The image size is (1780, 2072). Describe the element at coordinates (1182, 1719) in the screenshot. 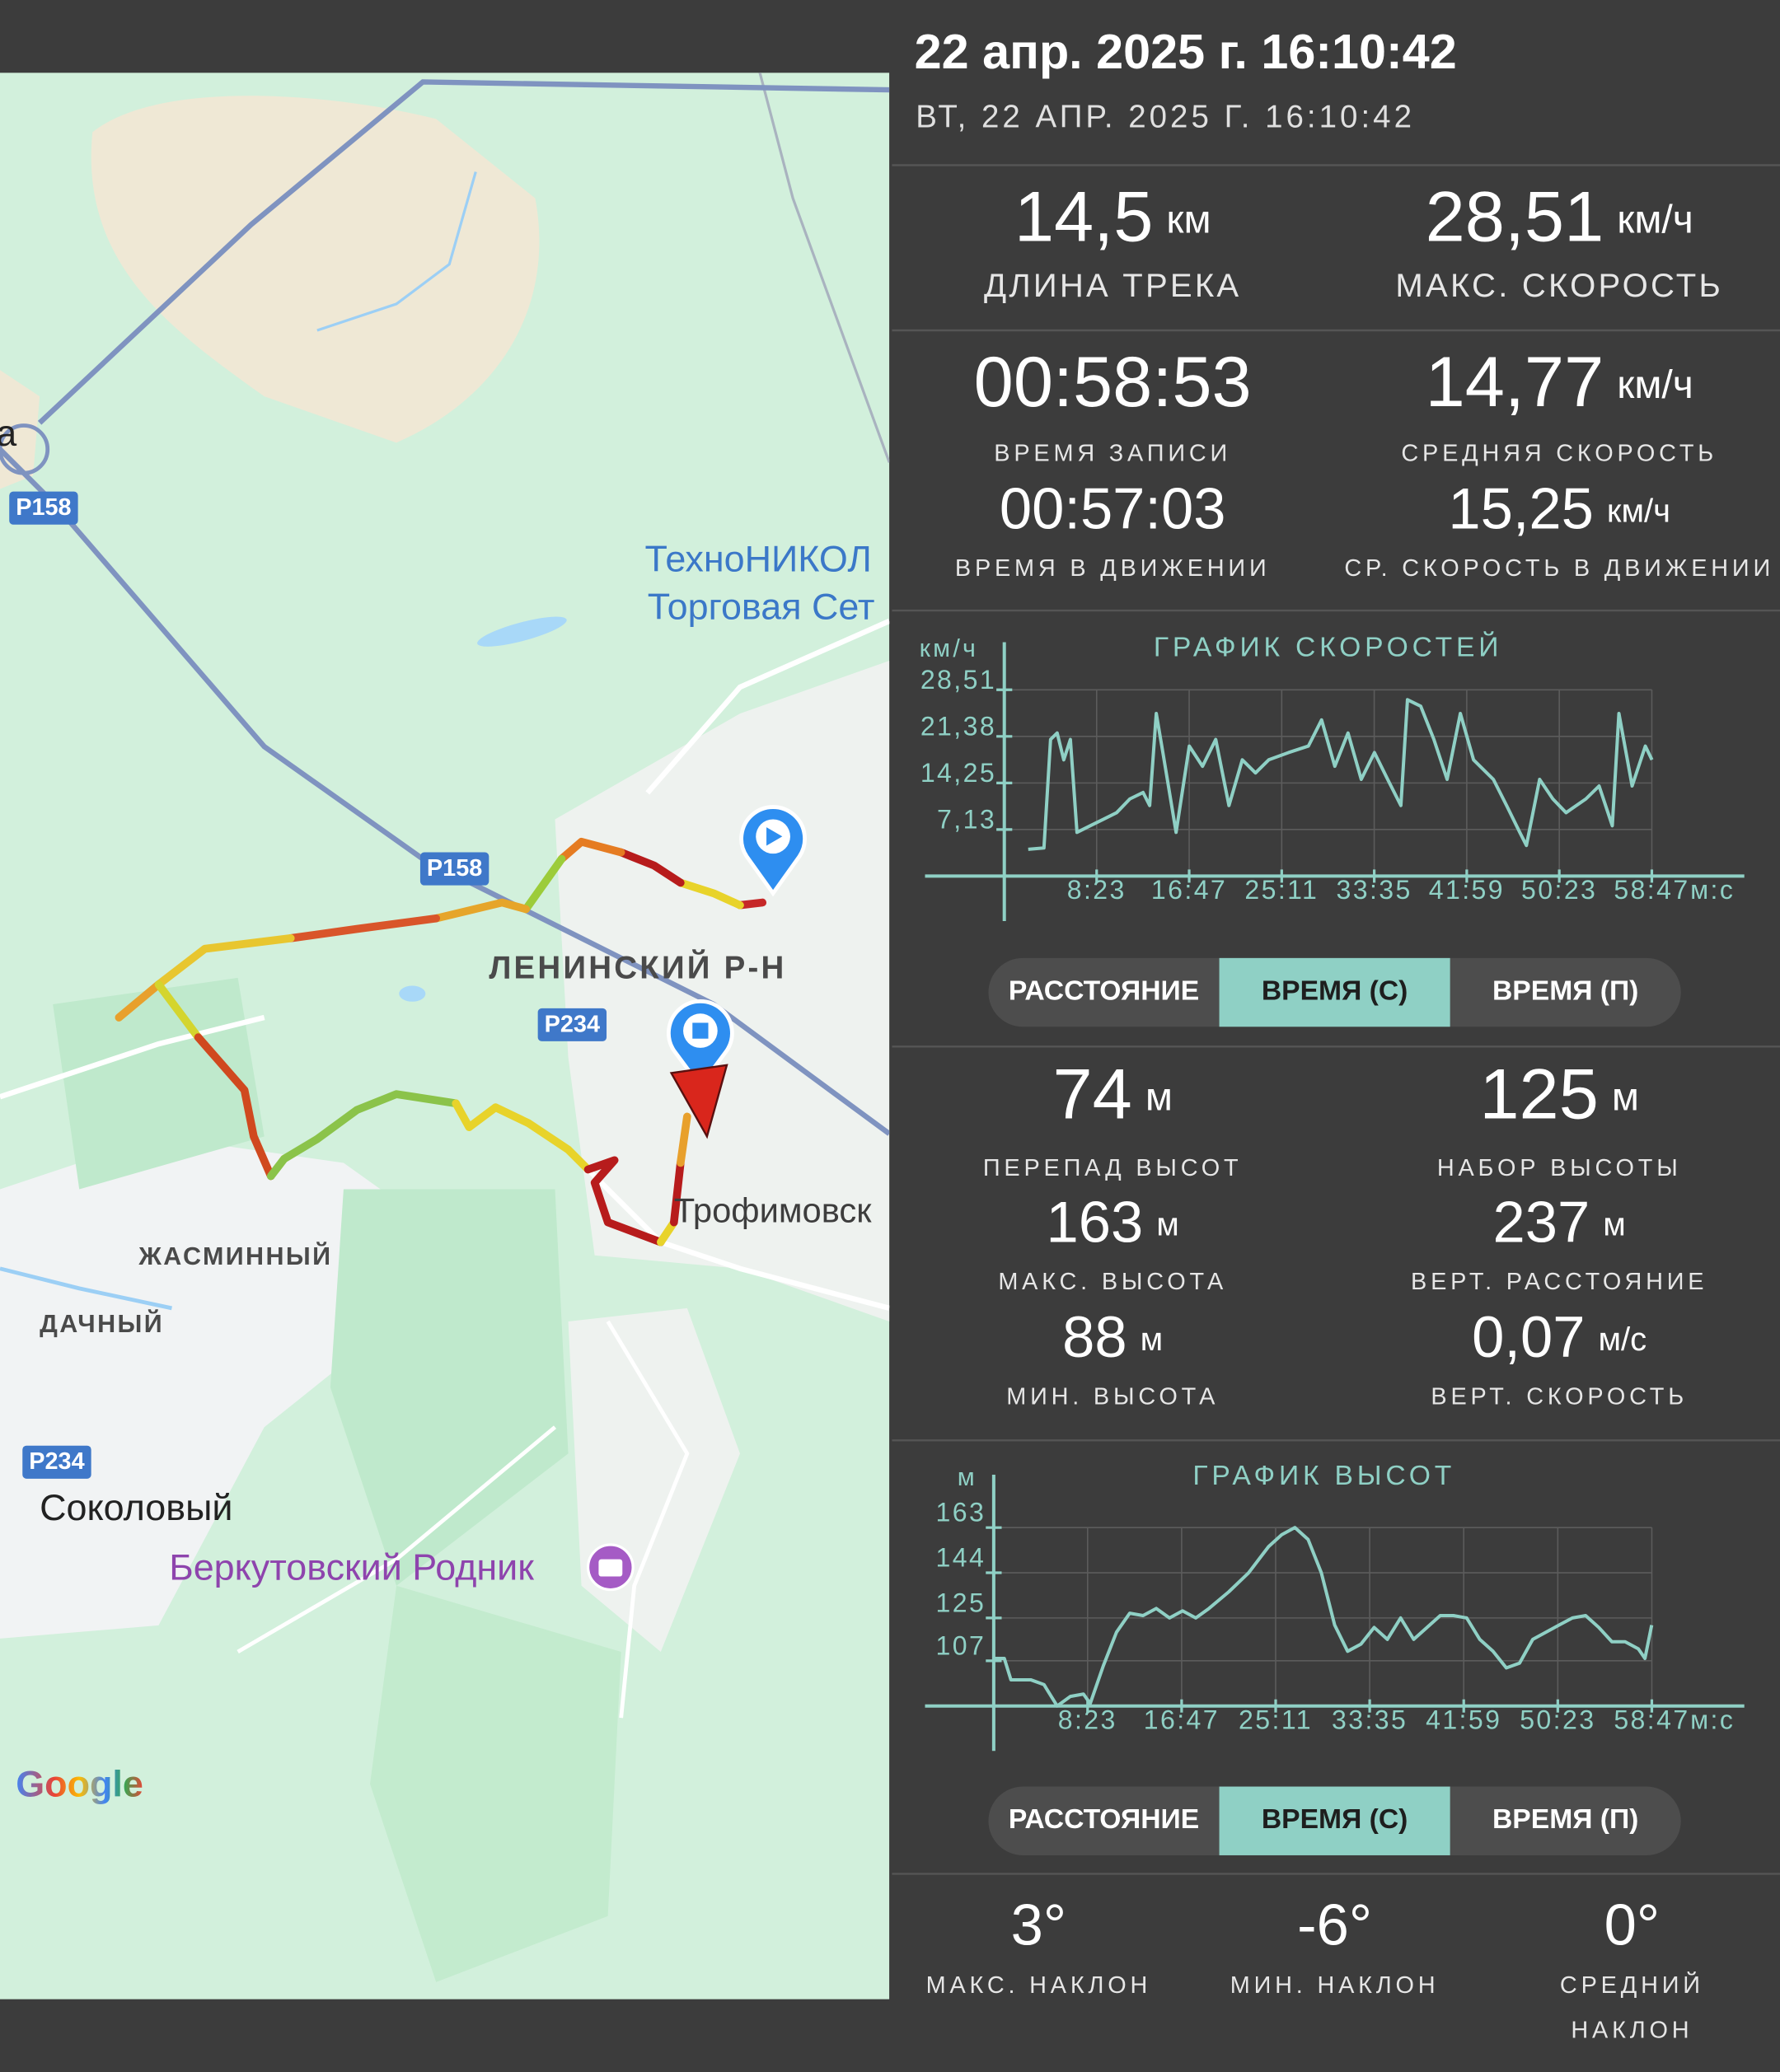

I see `x-tick-label: 16:47` at that location.